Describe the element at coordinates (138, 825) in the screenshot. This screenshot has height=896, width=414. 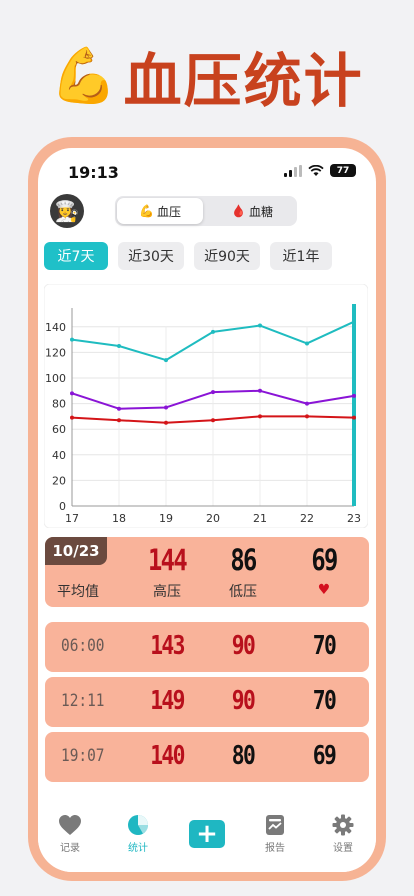
I see `pie-chart-icon` at that location.